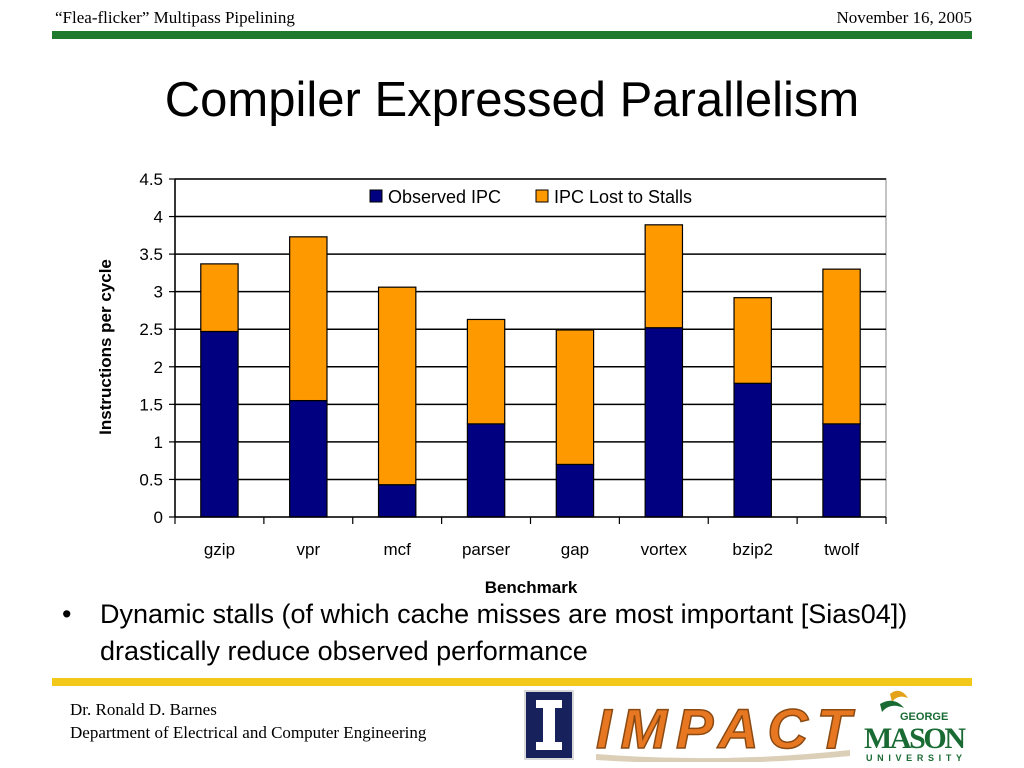 The image size is (1024, 768). I want to click on slide-title: Compiler Expressed Parallelism, so click(512, 100).